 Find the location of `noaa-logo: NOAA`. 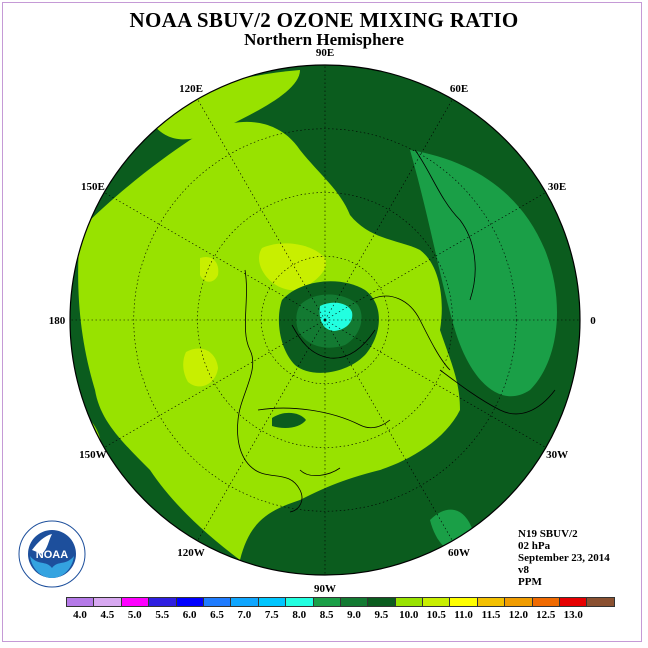

noaa-logo: NOAA is located at coordinates (52, 554).